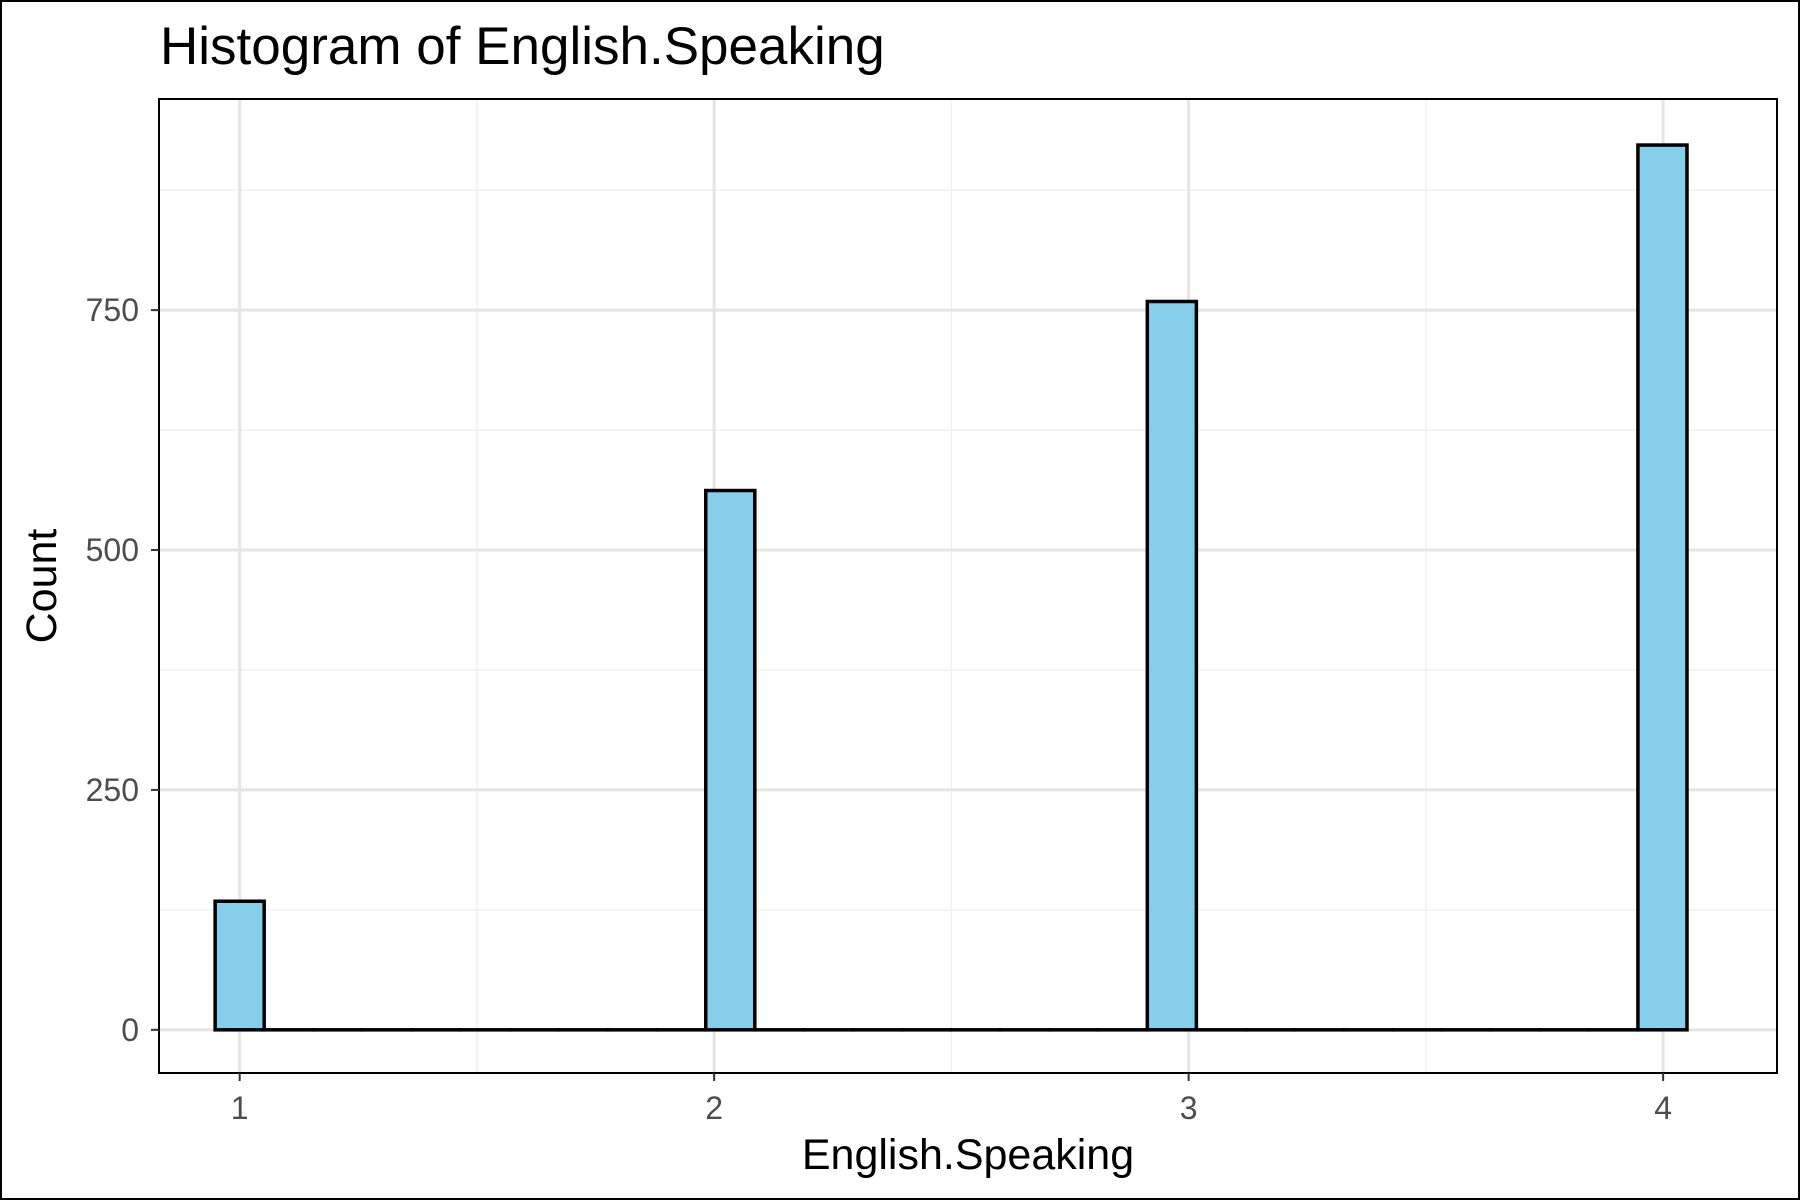 The image size is (1800, 1200). Describe the element at coordinates (112, 550) in the screenshot. I see `y-tick-label: 500` at that location.